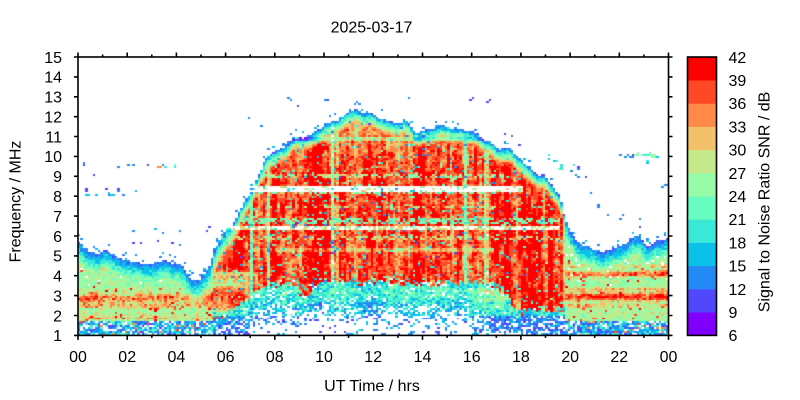  Describe the element at coordinates (127, 357) in the screenshot. I see `svg-text: 02` at that location.